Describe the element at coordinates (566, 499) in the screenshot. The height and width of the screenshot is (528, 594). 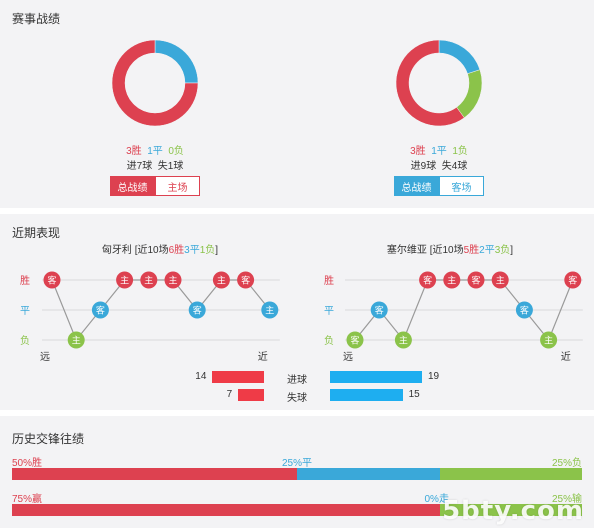
I see `history-row2-loss-label: 25%输` at that location.